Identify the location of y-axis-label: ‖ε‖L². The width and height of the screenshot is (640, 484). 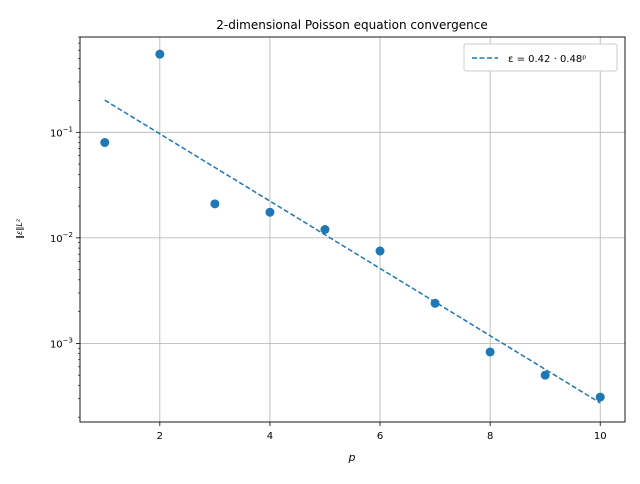
(19, 228).